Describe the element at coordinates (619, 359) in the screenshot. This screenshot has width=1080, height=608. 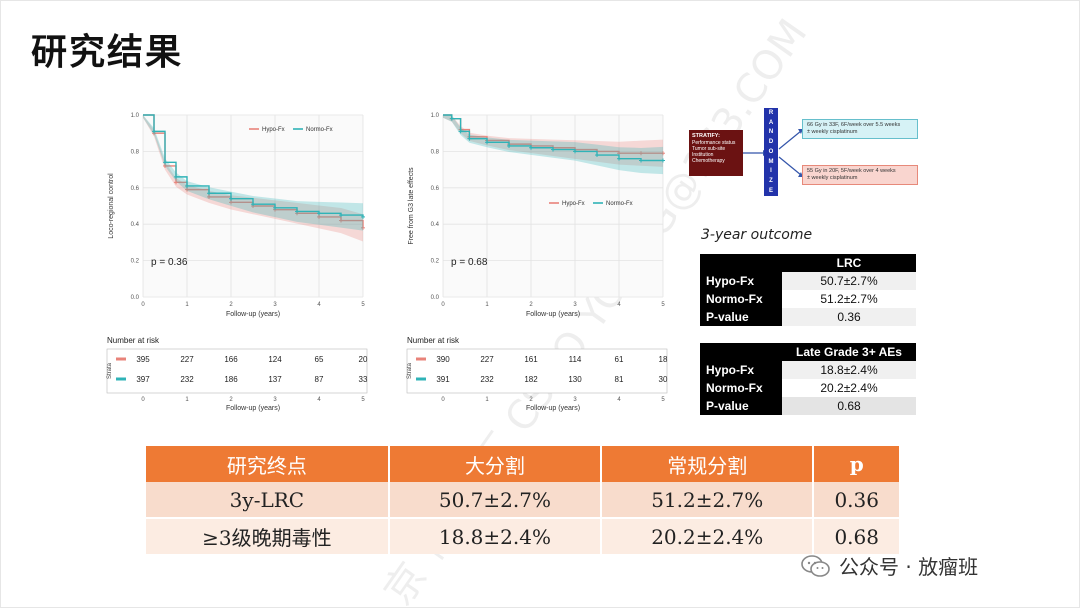
I see `risk-count: 61` at that location.